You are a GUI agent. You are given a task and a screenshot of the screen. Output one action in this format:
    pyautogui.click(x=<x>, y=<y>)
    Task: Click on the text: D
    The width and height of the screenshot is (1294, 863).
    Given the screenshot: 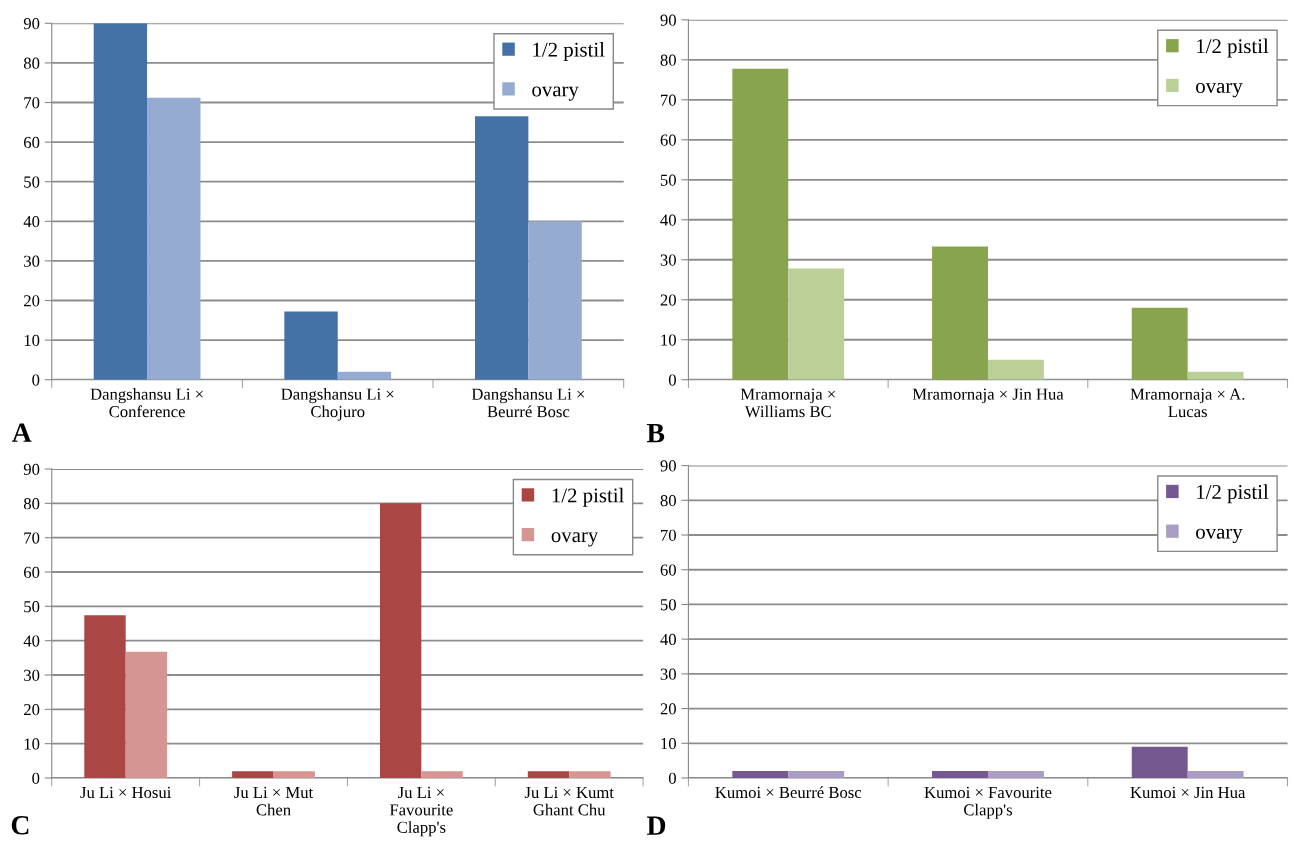 What is the action you would take?
    pyautogui.click(x=656, y=825)
    